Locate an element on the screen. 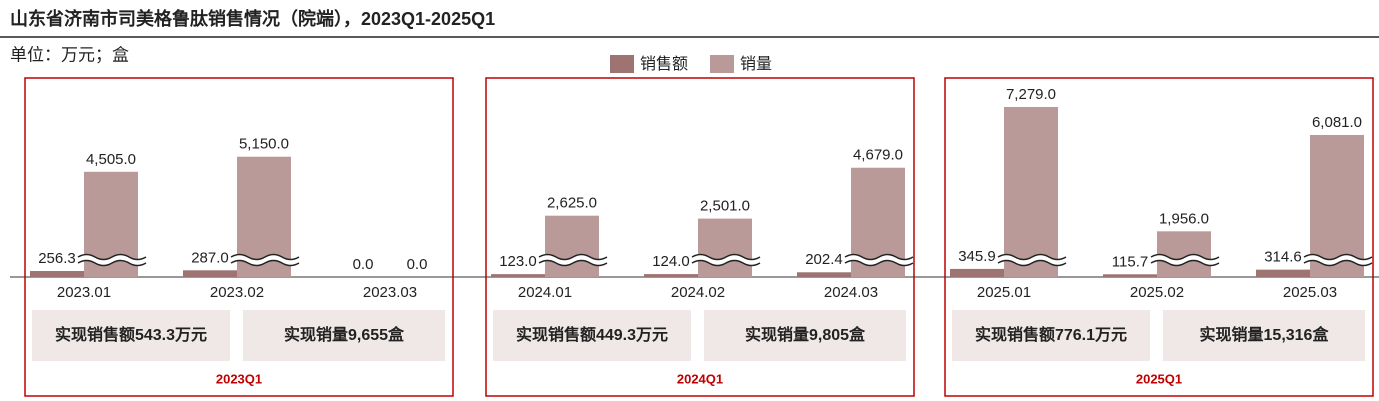 The height and width of the screenshot is (401, 1379). value-label: 202.4 is located at coordinates (824, 259).